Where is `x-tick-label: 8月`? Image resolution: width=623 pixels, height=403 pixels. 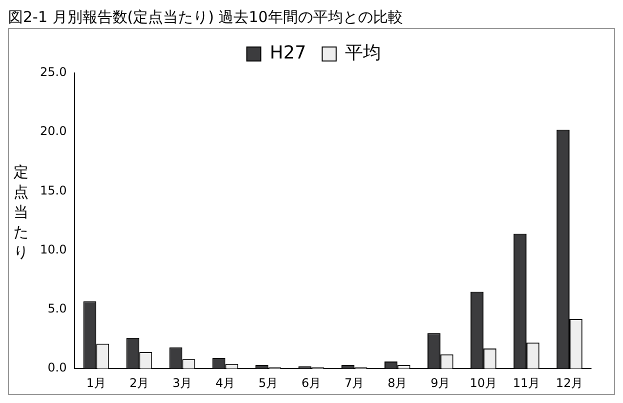
x-tick-label: 8月 is located at coordinates (398, 383).